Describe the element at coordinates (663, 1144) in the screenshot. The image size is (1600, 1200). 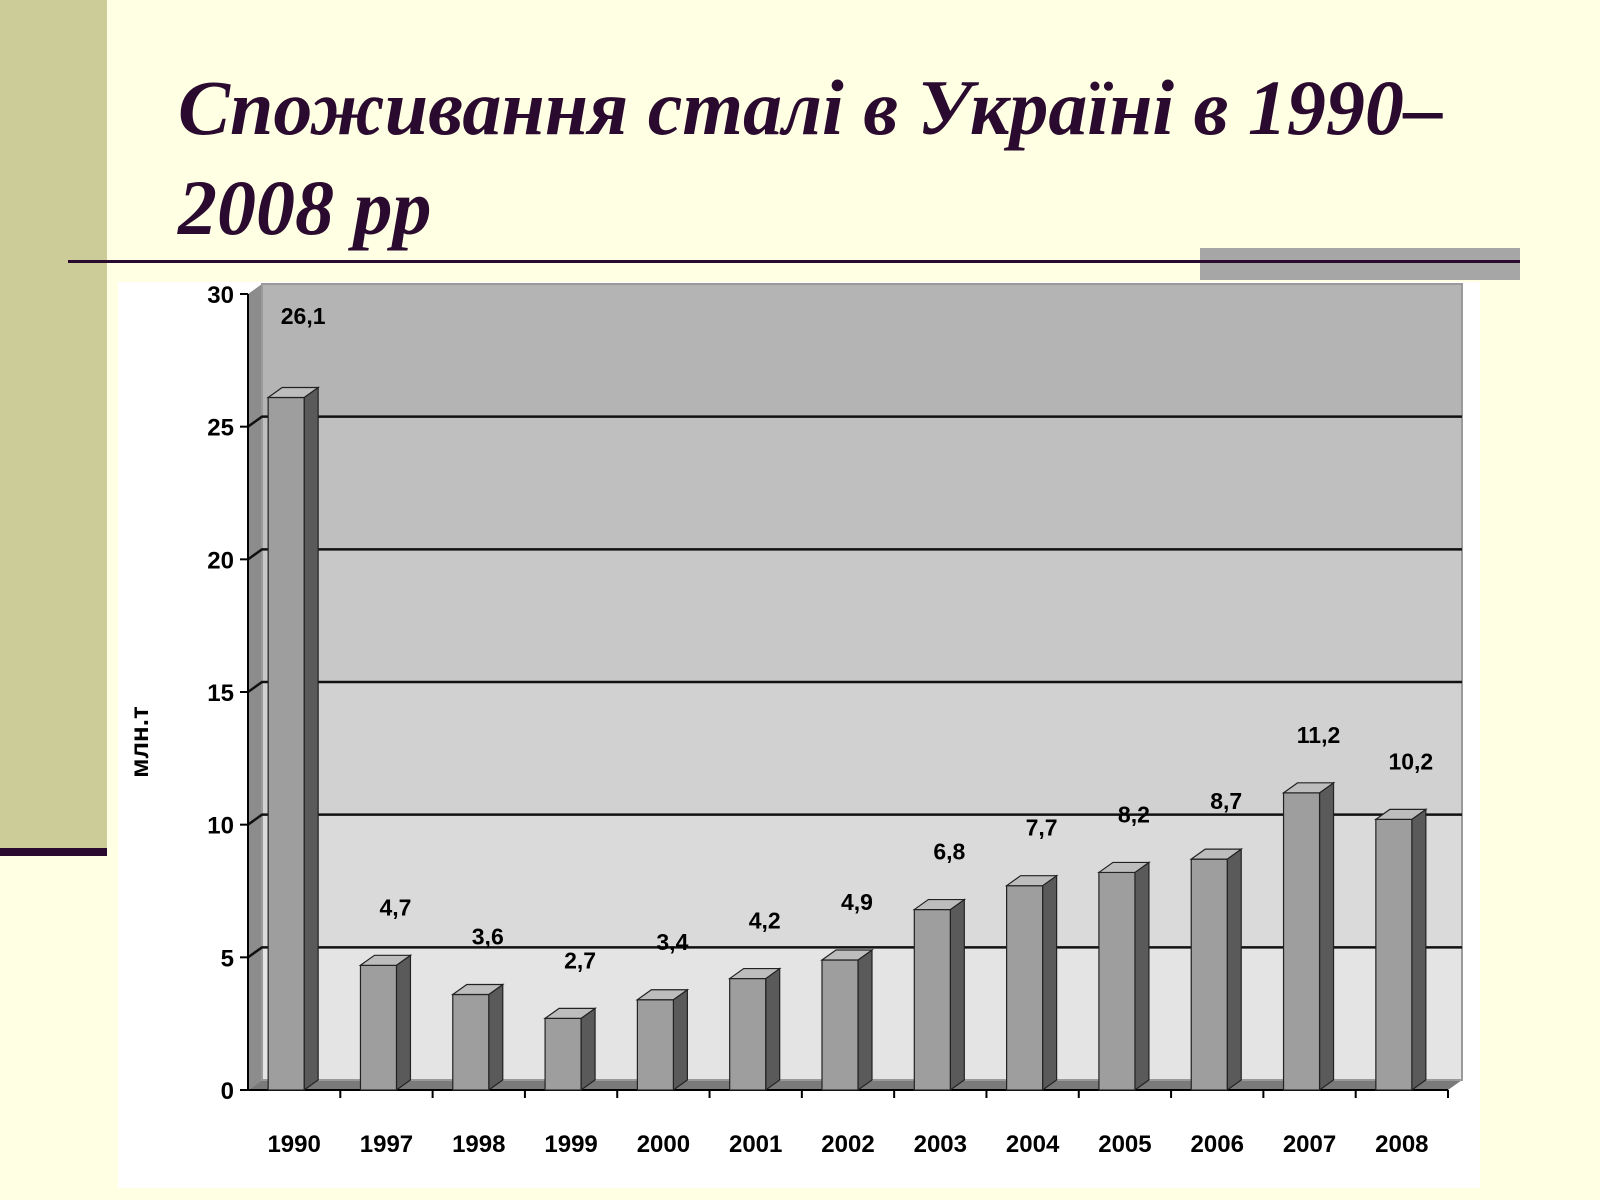
I see `x-tick-label: 2000` at that location.